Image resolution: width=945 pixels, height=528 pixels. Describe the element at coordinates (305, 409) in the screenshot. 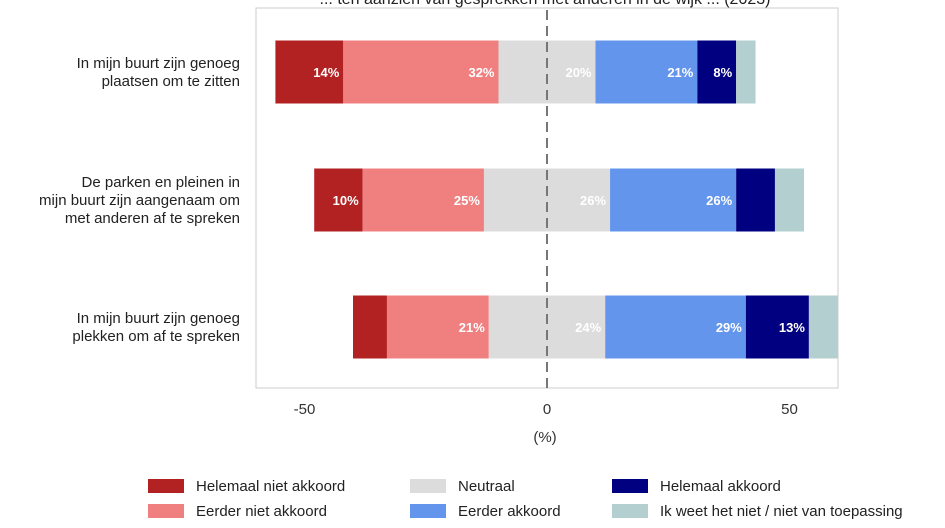

I see `x-tick-label: -50` at that location.